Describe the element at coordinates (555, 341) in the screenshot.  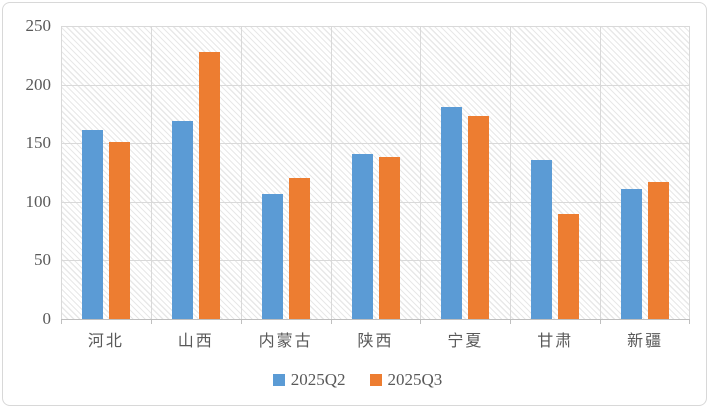
I see `x-axis-category-label: 甘肃` at that location.